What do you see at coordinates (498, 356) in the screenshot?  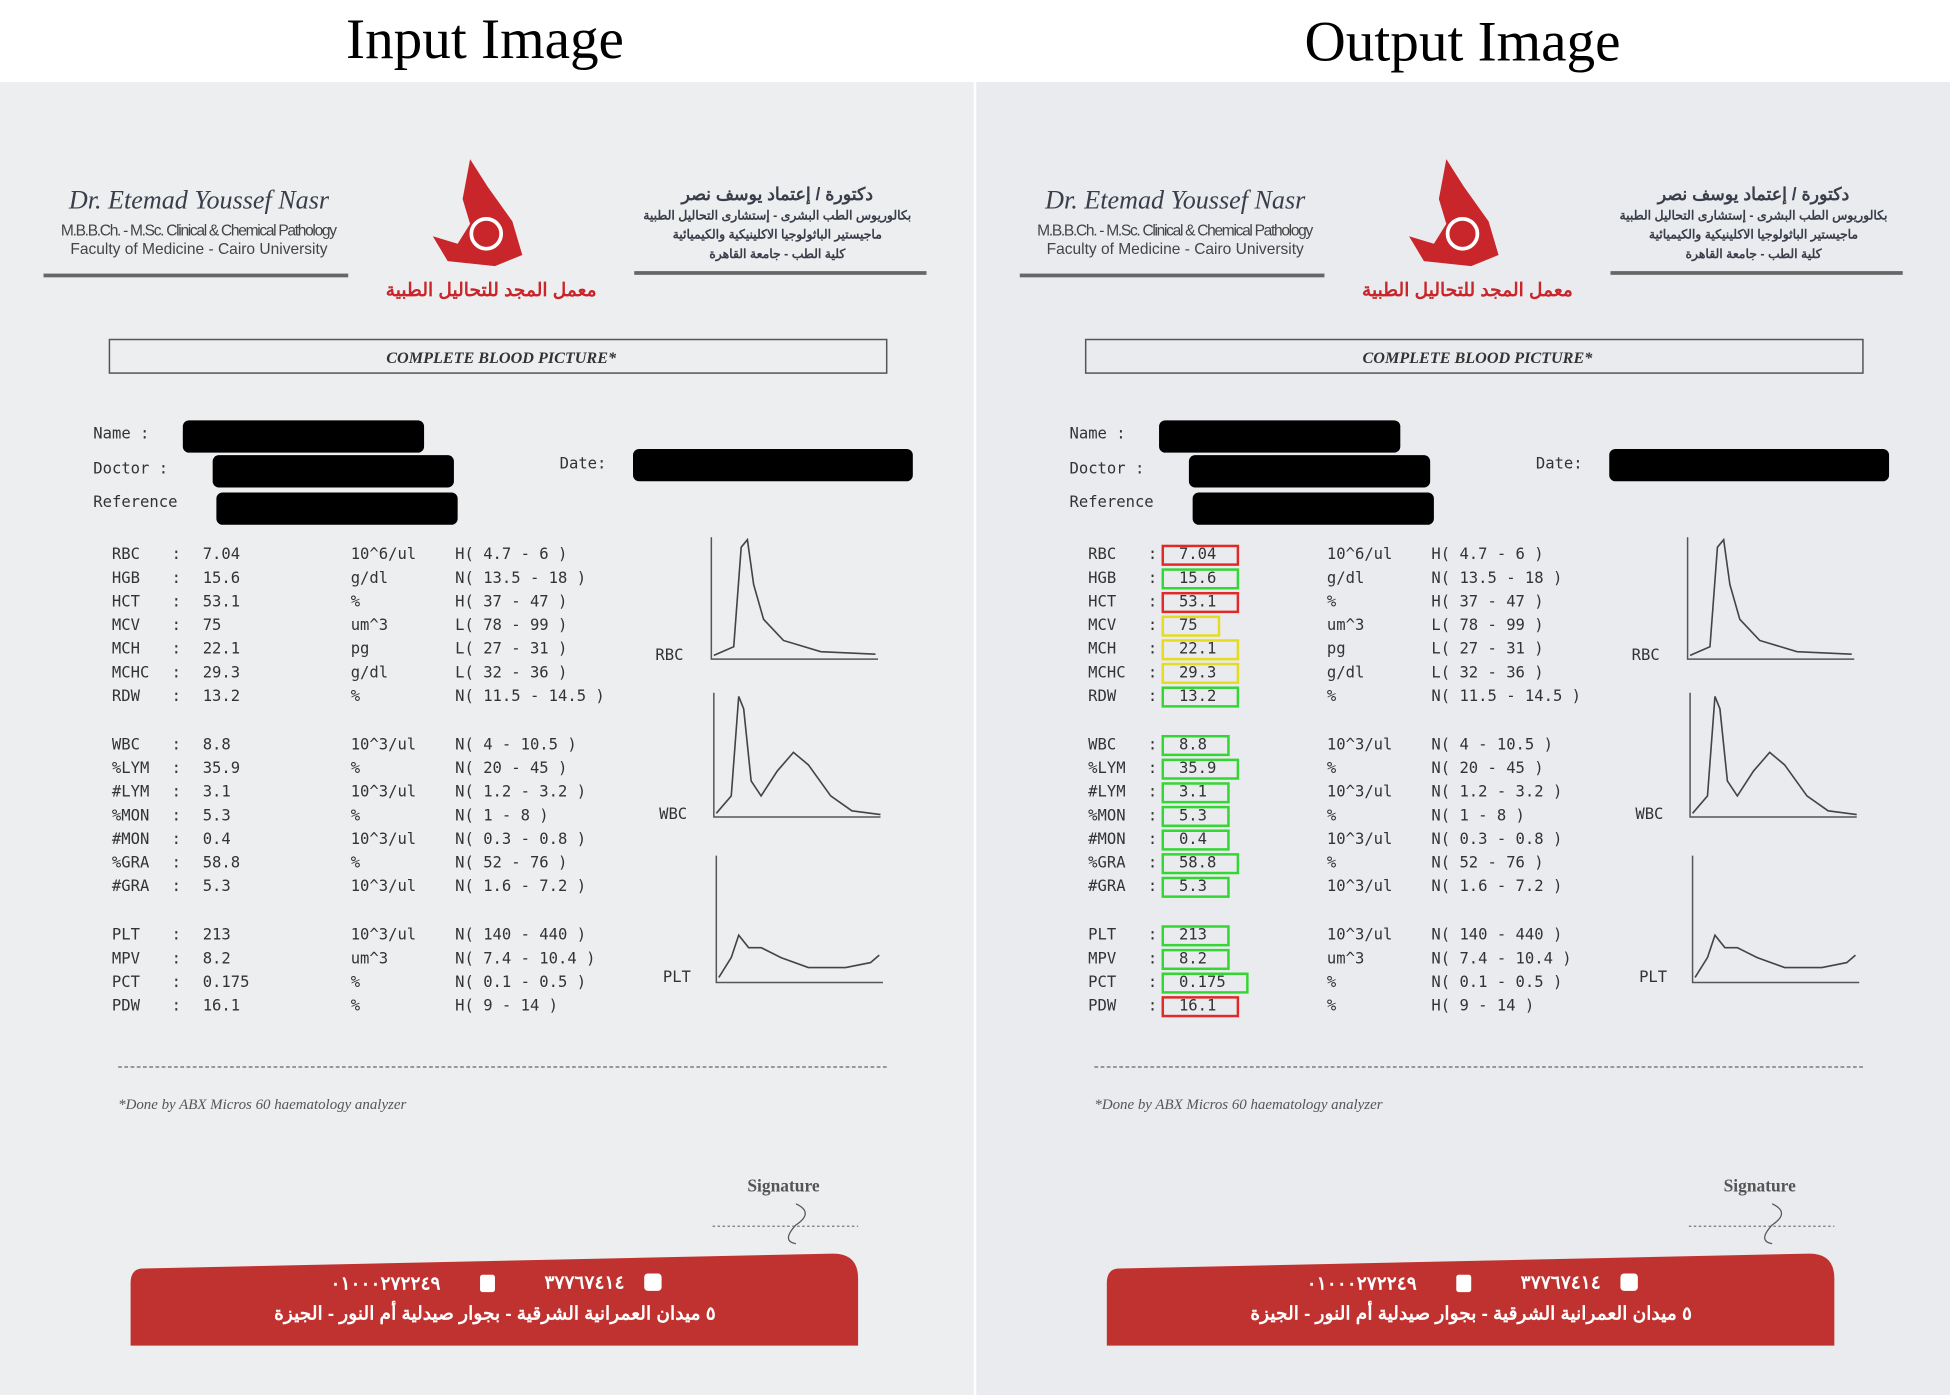 I see `title-box` at bounding box center [498, 356].